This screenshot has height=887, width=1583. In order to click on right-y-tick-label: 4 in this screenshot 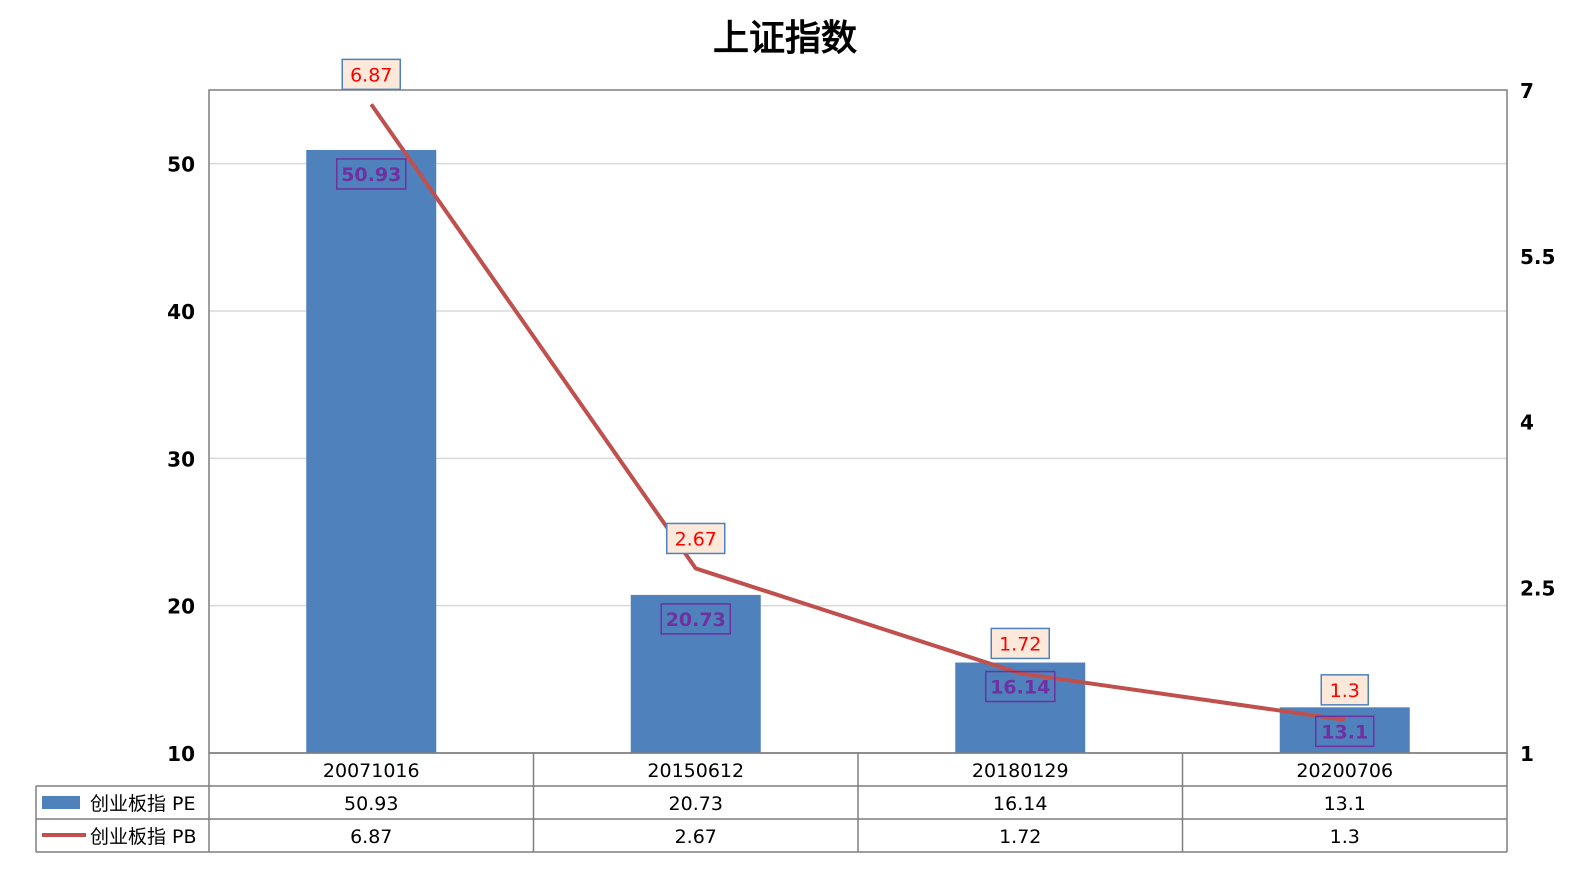, I will do `click(1527, 423)`.